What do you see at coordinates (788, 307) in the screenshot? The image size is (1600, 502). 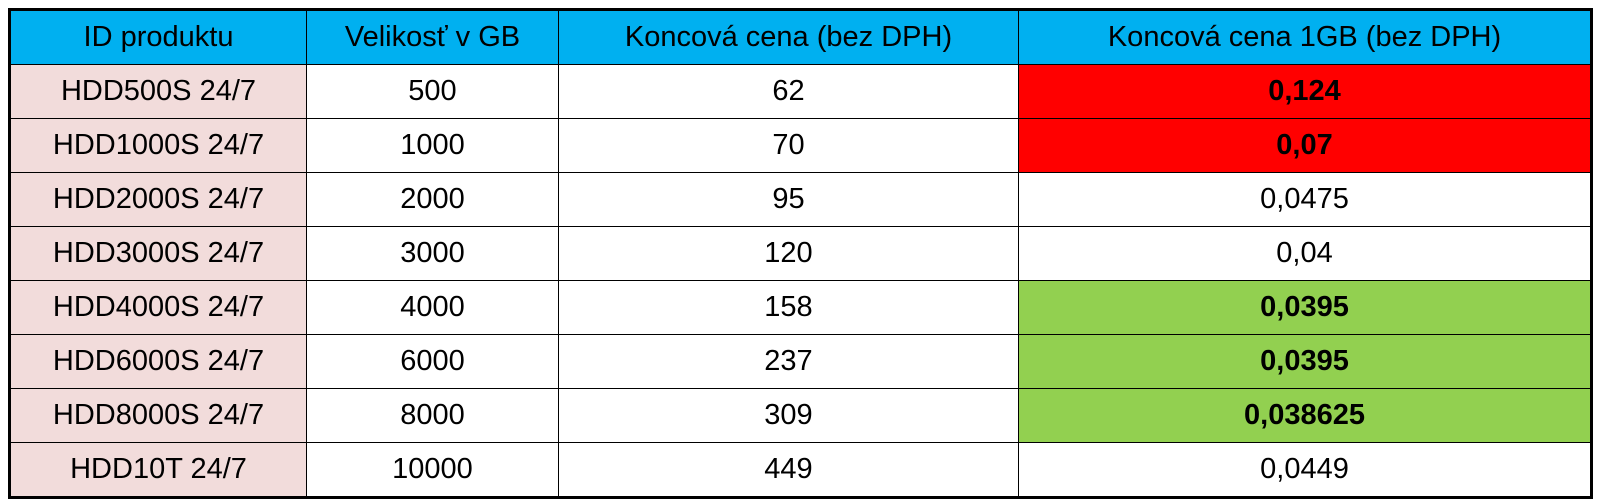 I see `cell: 158` at bounding box center [788, 307].